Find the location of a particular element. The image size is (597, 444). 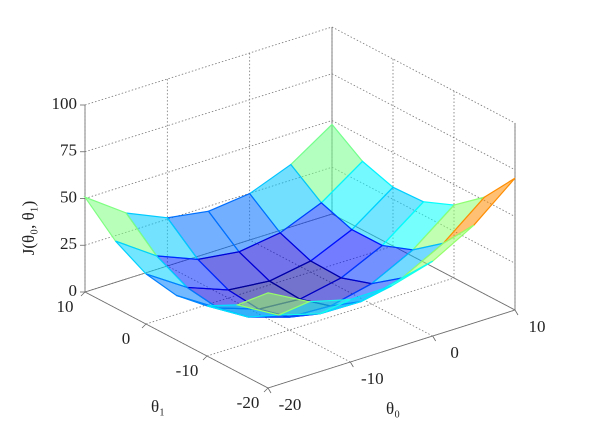

z-tick-label: 50 is located at coordinates (68, 196).